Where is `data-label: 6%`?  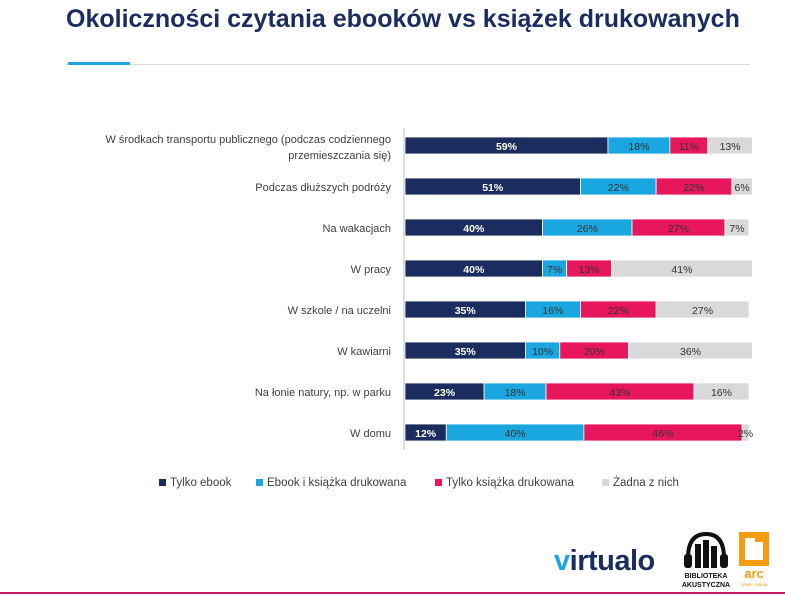 data-label: 6% is located at coordinates (742, 188).